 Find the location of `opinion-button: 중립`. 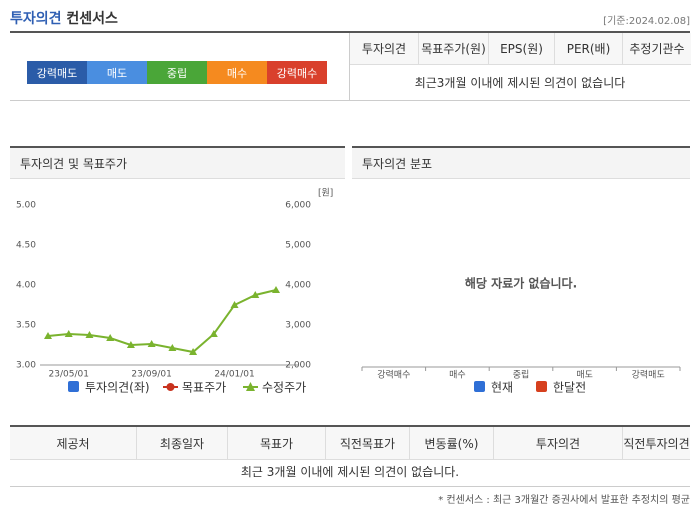

opinion-button: 중립 is located at coordinates (177, 72).